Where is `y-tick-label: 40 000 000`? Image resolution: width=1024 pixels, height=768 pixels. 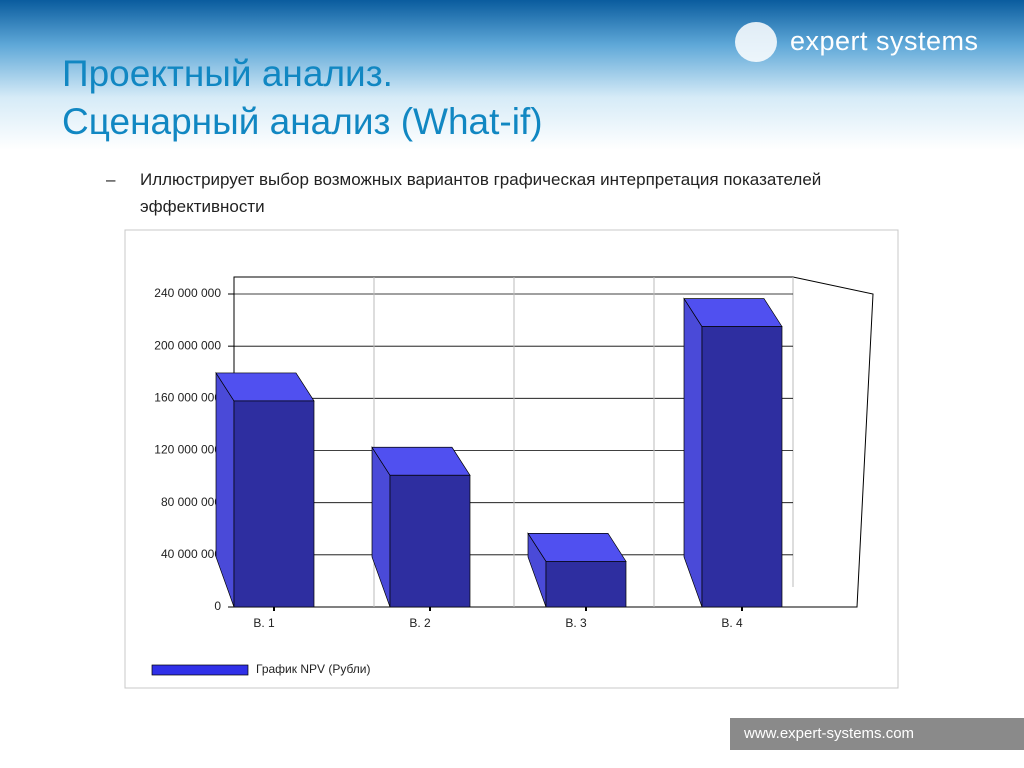
y-tick-label: 40 000 000 is located at coordinates (191, 554).